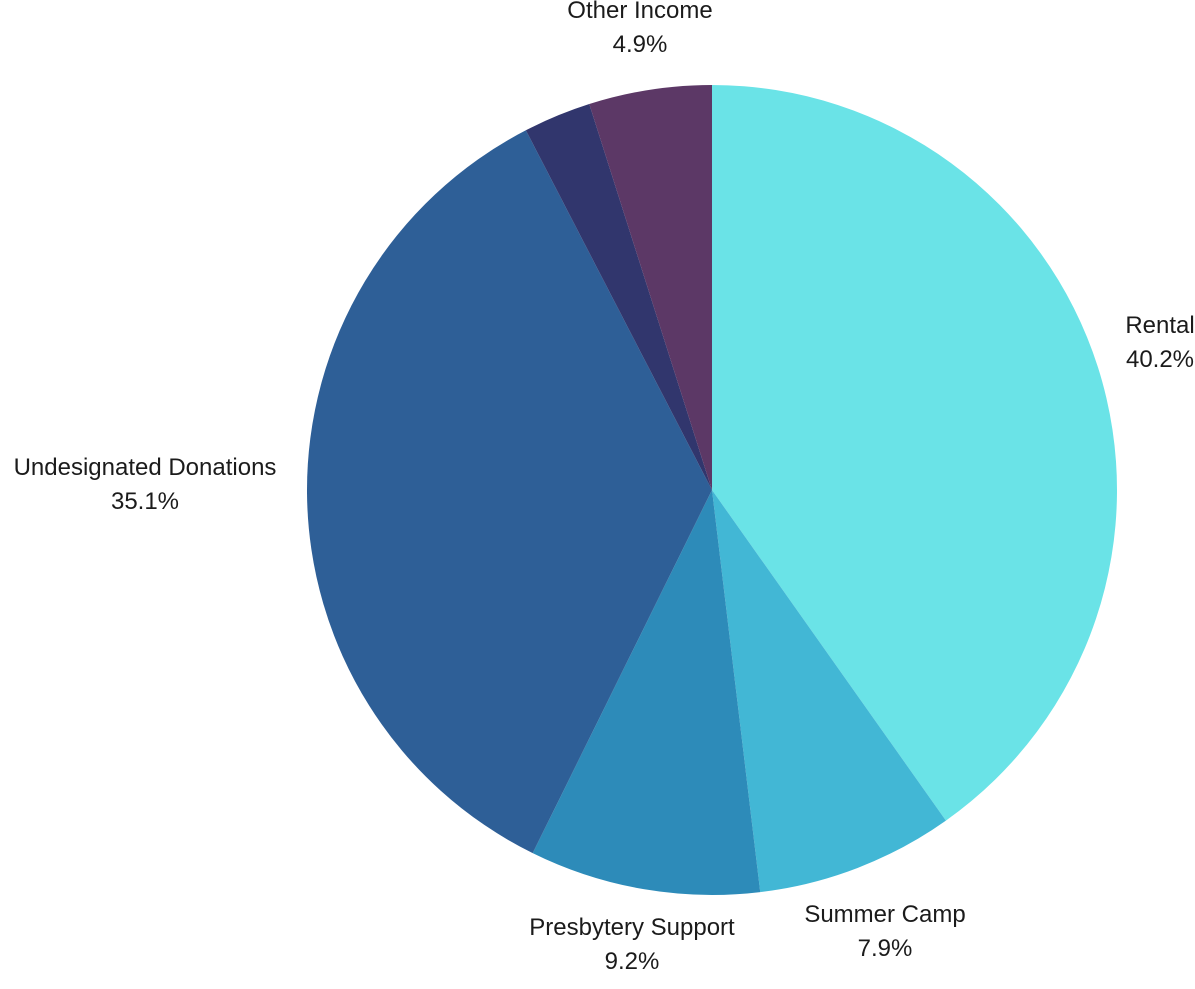  I want to click on slice-label-presbytery-support: Presbytery Support 9.2%, so click(632, 944).